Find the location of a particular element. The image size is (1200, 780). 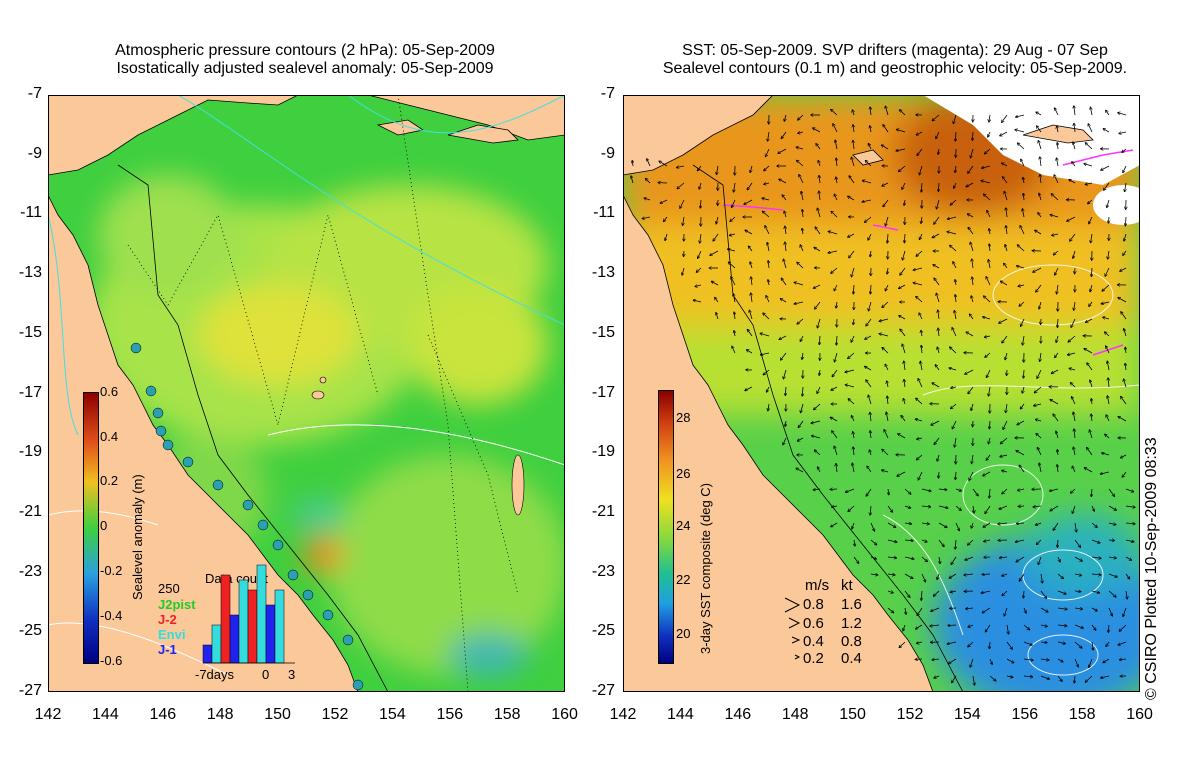

left-lon-label-3: 148 is located at coordinates (220, 714).